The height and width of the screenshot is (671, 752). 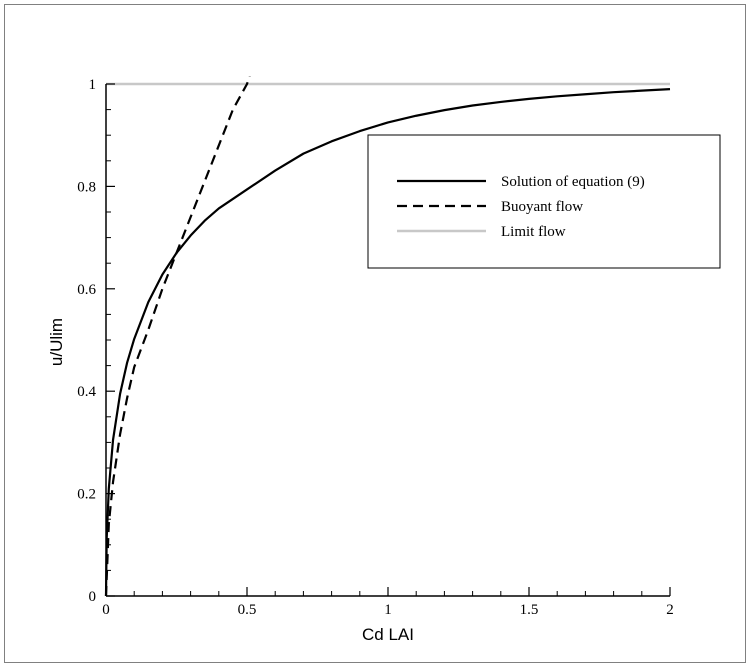 What do you see at coordinates (533, 232) in the screenshot?
I see `legend-label: Limit flow` at bounding box center [533, 232].